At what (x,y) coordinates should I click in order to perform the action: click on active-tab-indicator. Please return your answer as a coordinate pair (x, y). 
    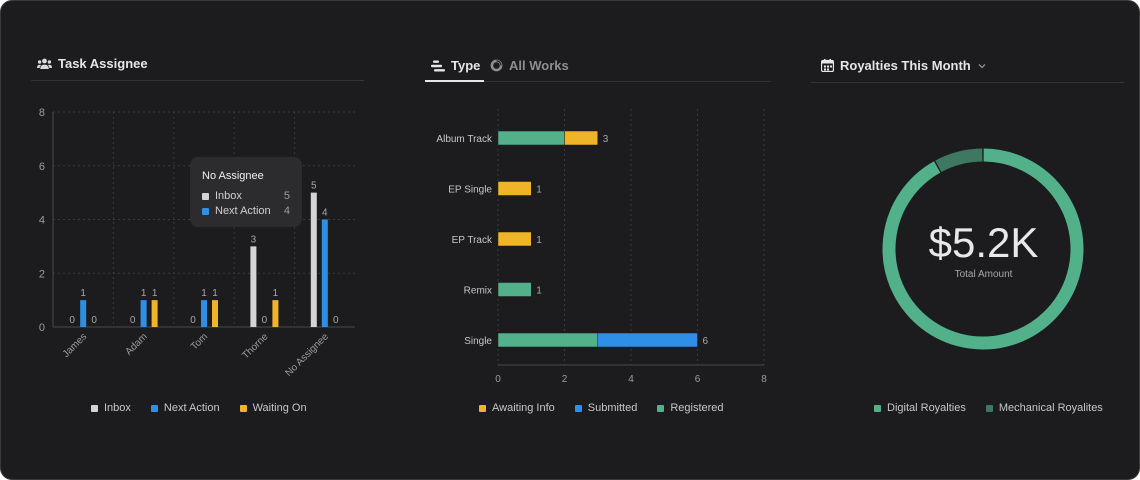
    Looking at the image, I should click on (454, 81).